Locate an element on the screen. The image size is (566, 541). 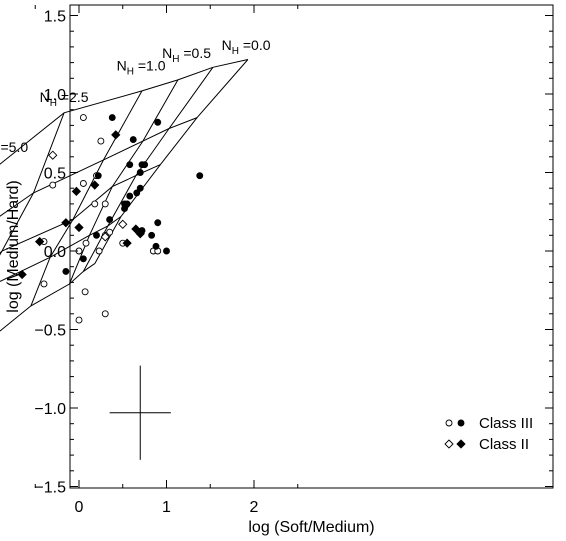
annotation-value: =0.5 is located at coordinates (195, 53).